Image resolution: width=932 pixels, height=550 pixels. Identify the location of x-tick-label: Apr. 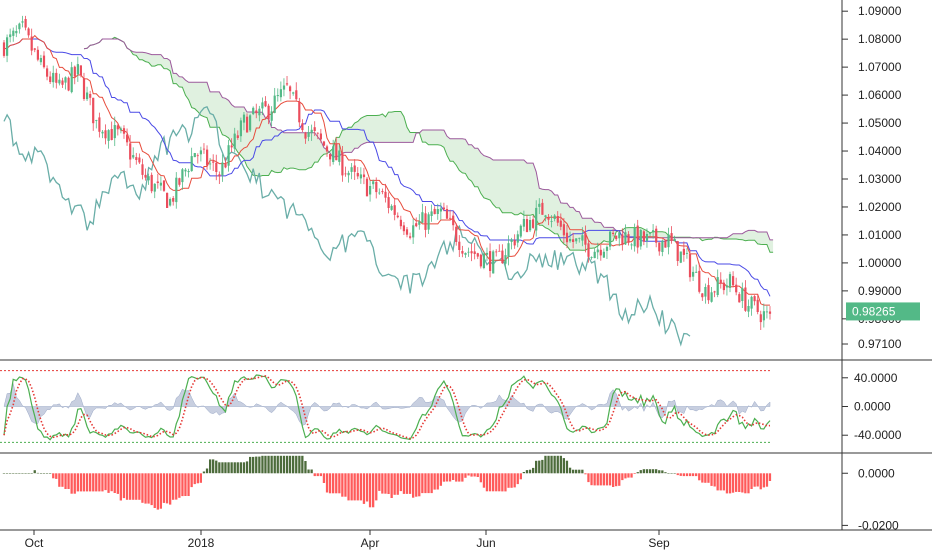
(370, 543).